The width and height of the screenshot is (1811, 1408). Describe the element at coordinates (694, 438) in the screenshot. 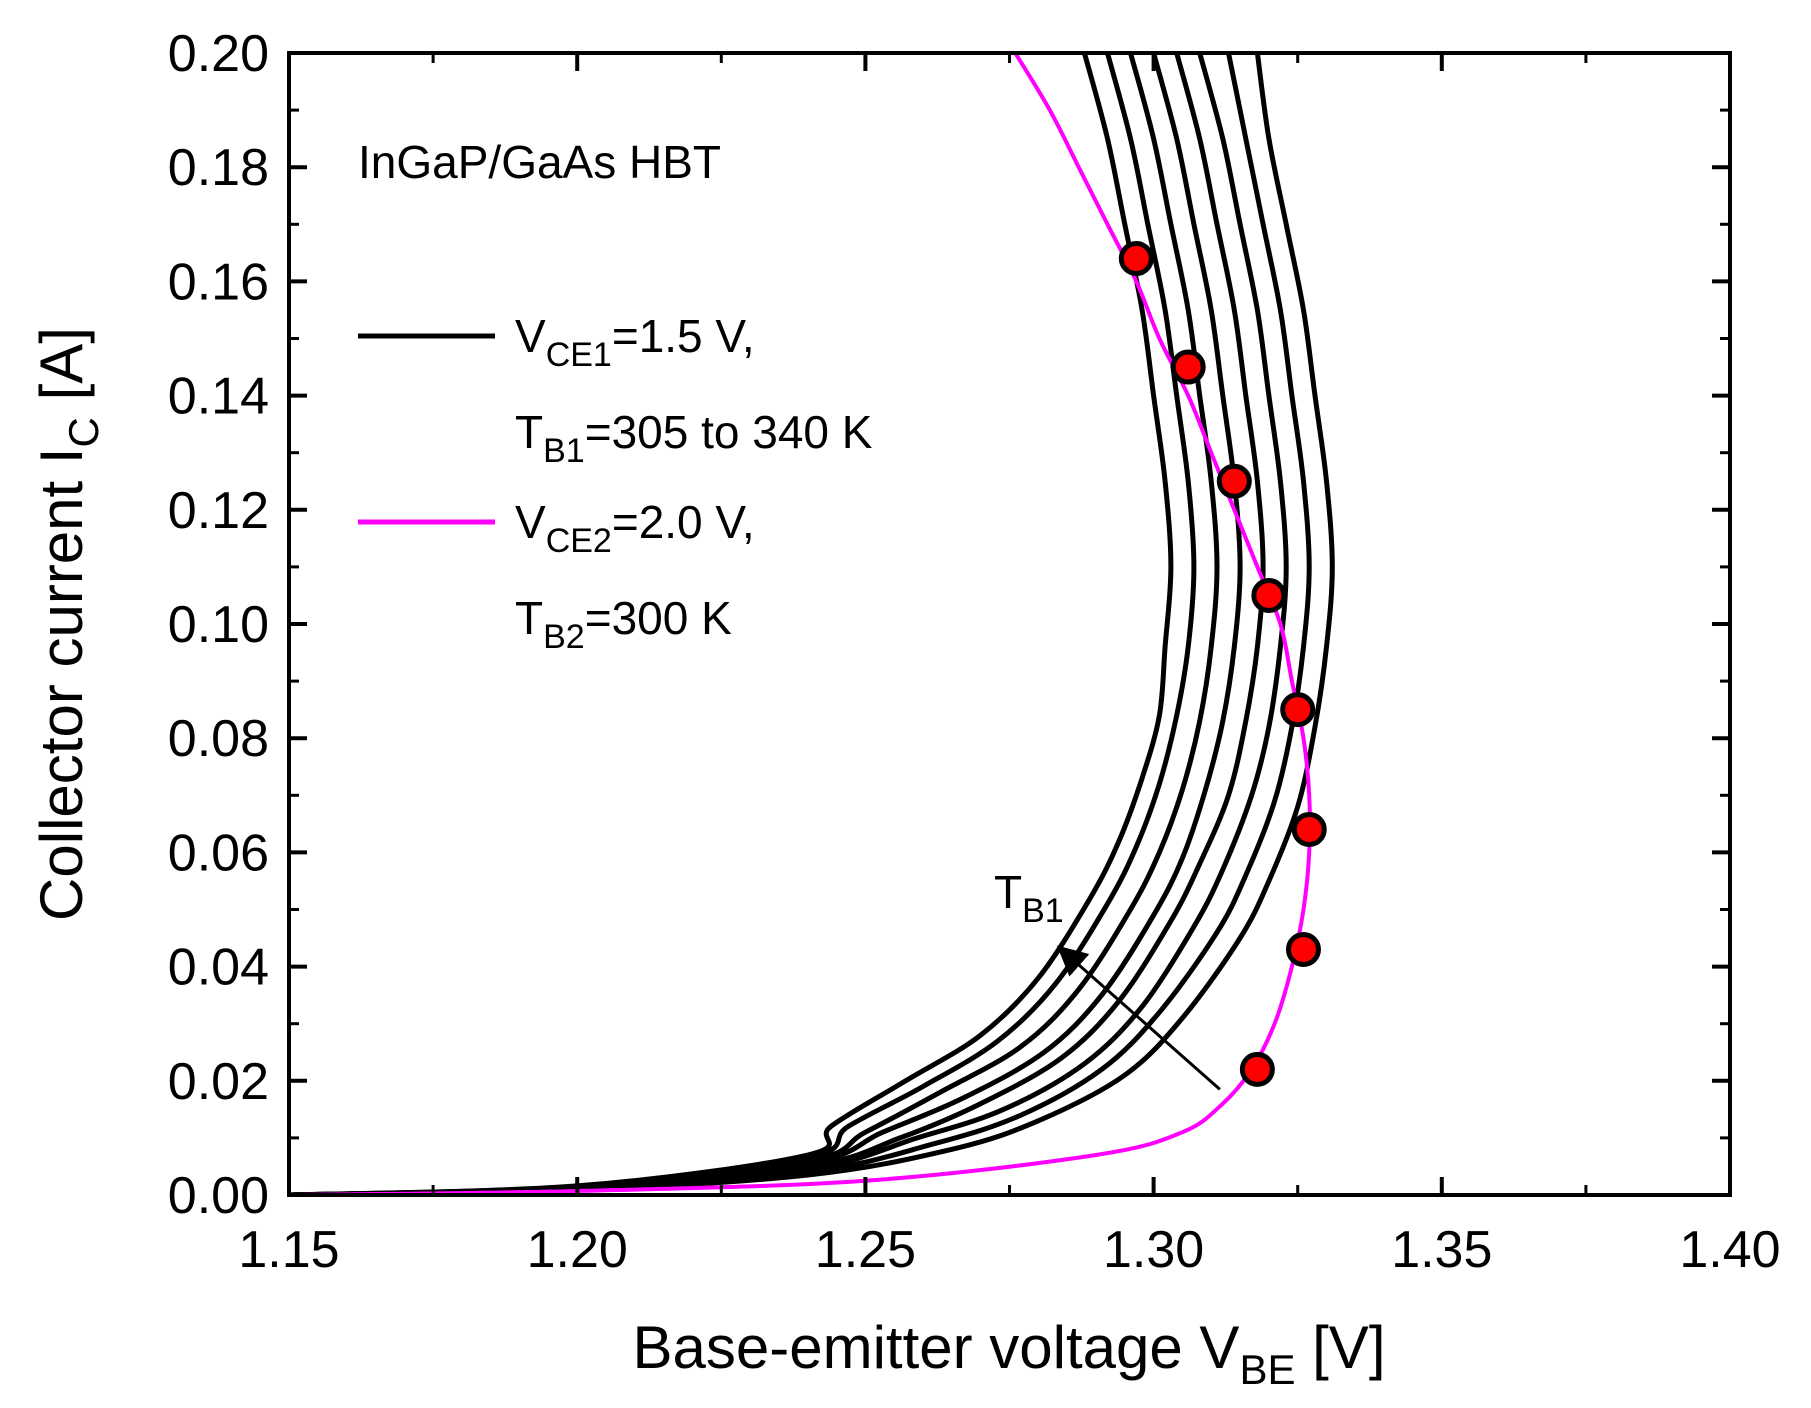

I see `legend-entry-family-line2: TB1=305 to 340 K` at that location.